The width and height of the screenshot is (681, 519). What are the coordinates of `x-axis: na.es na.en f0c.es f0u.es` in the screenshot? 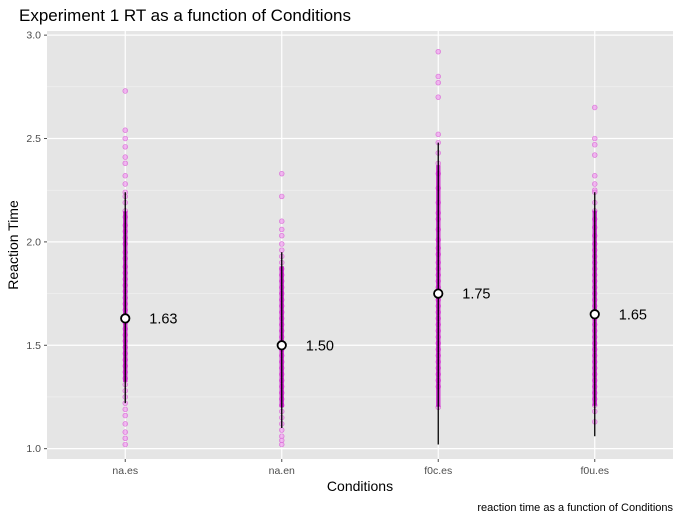 It's located at (360, 468).